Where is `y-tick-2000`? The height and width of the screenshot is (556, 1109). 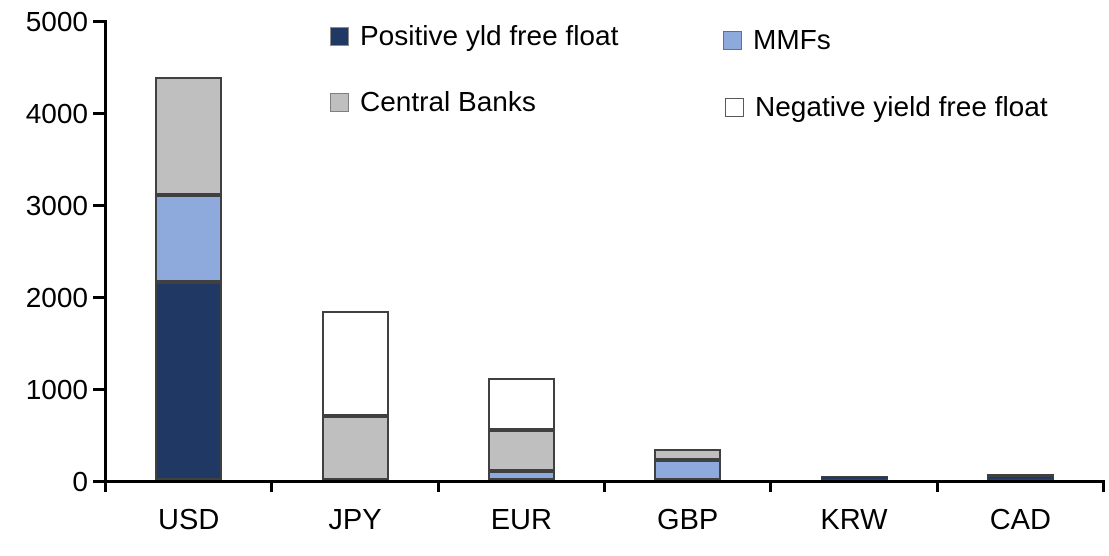 y-tick-2000 is located at coordinates (99, 298).